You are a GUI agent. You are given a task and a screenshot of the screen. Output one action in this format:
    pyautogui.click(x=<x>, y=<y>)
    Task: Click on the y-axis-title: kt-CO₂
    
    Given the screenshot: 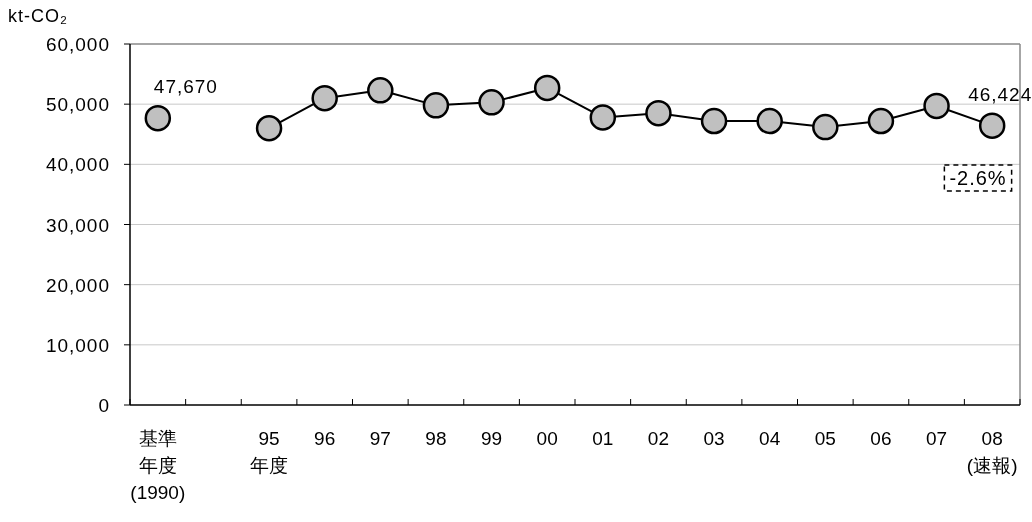 What is the action you would take?
    pyautogui.click(x=38, y=16)
    